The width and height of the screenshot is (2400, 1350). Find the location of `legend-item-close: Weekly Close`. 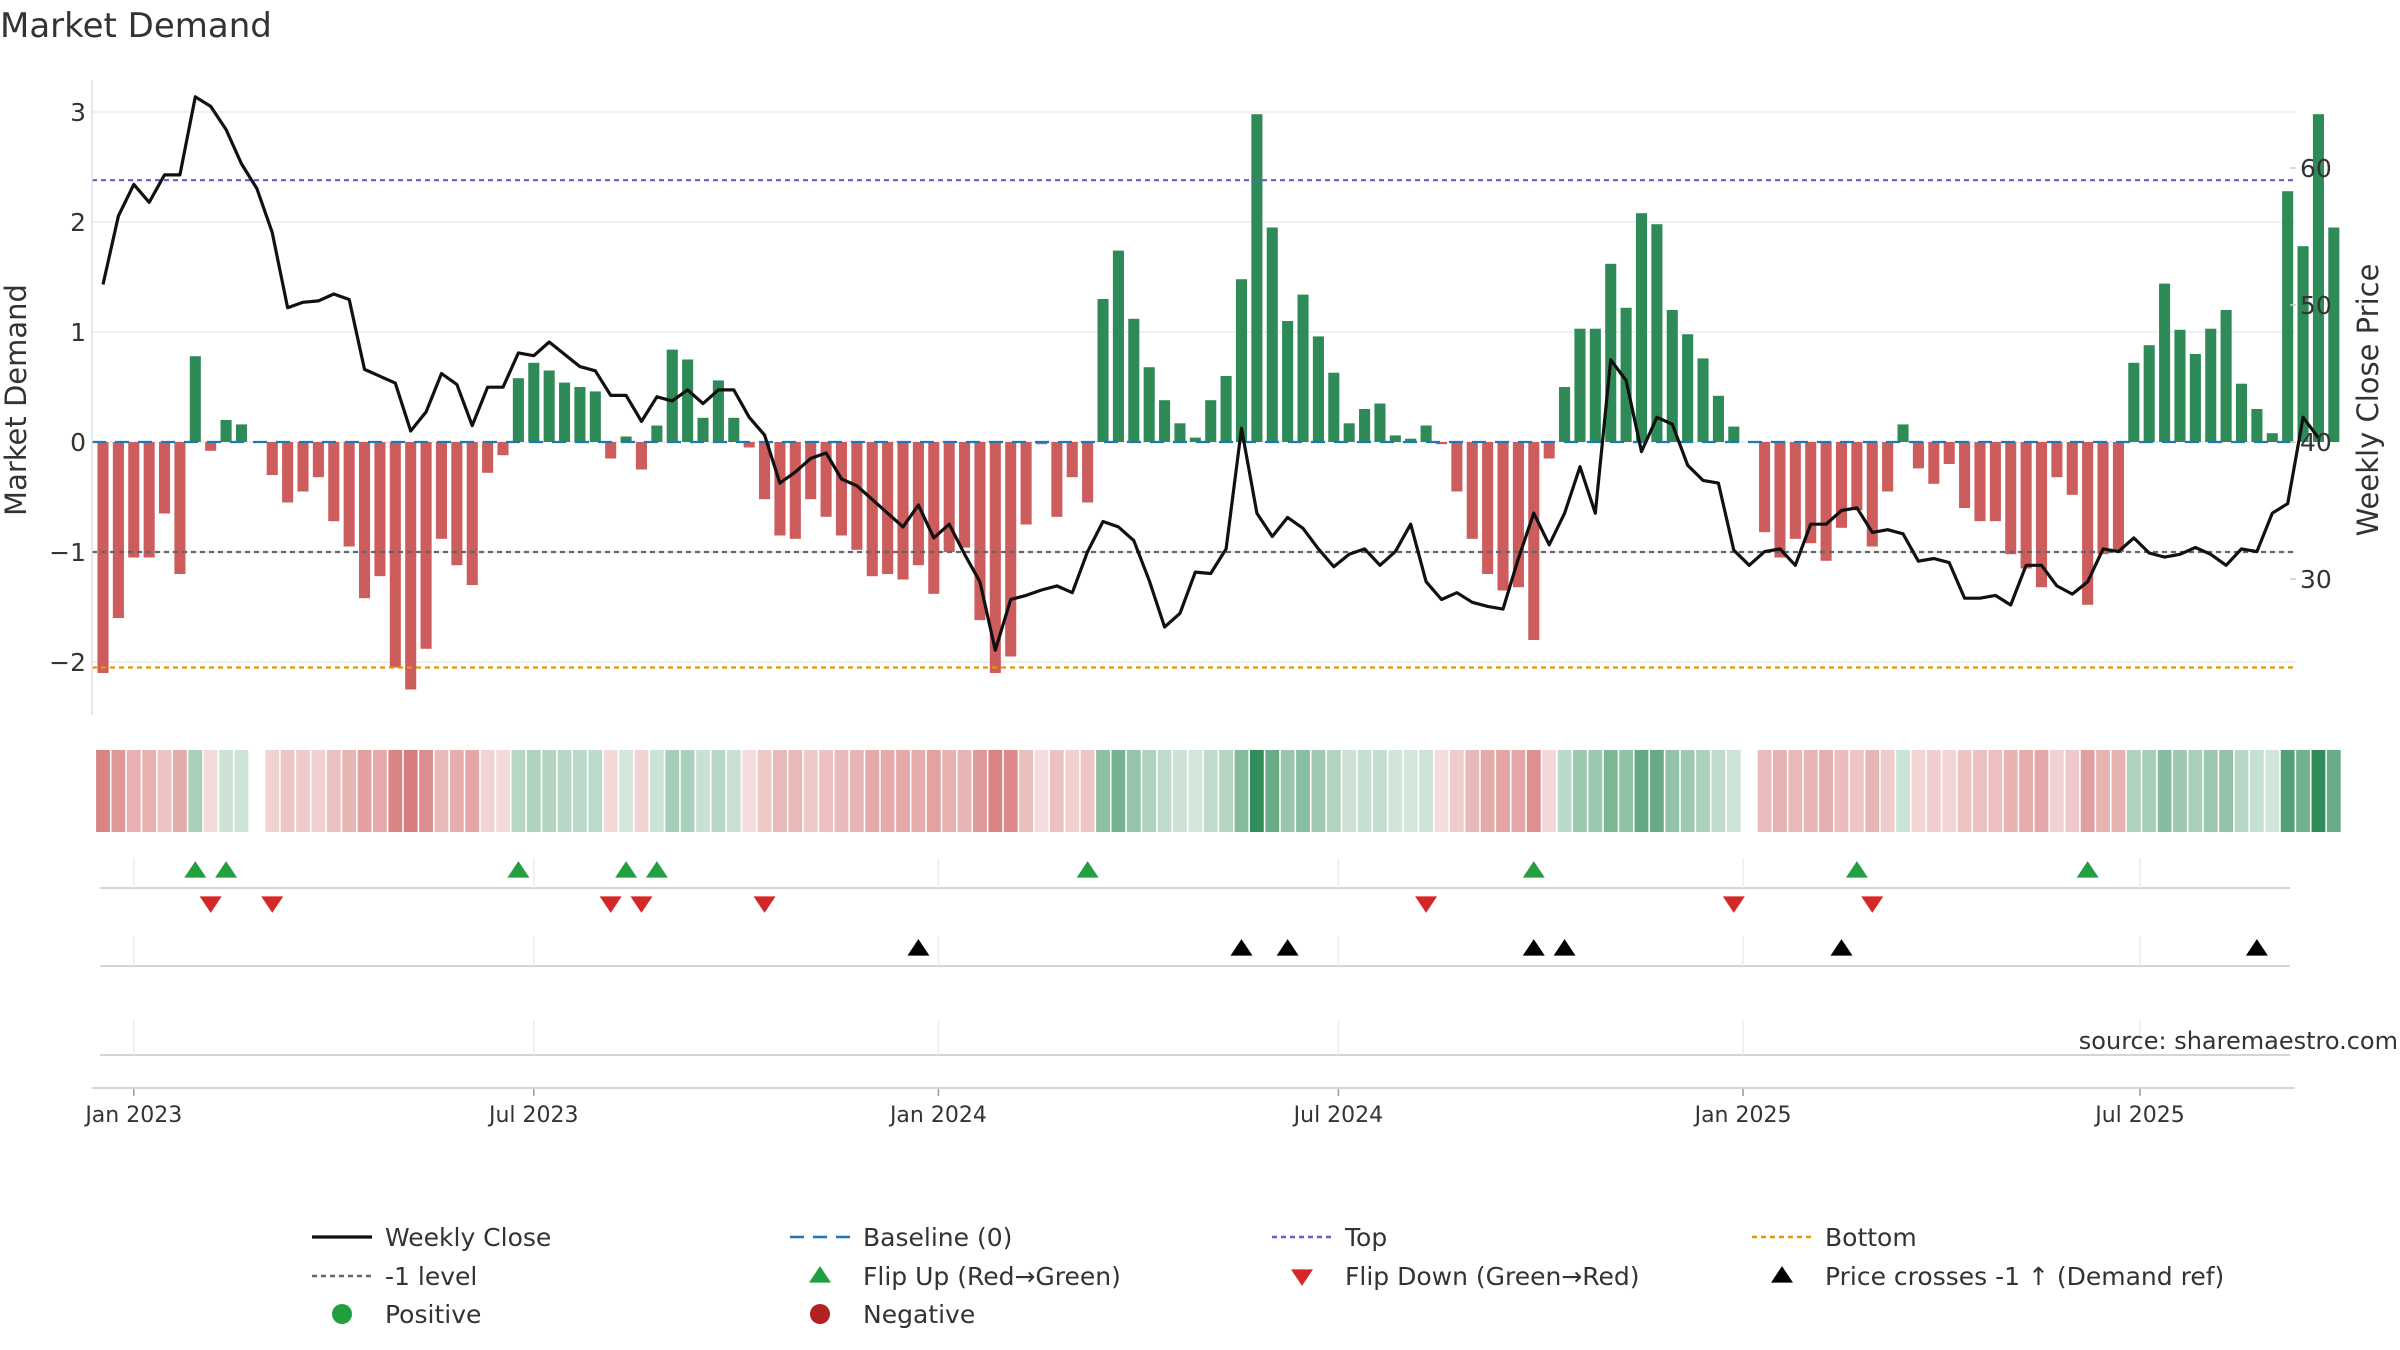

legend-item-close: Weekly Close is located at coordinates (431, 1237).